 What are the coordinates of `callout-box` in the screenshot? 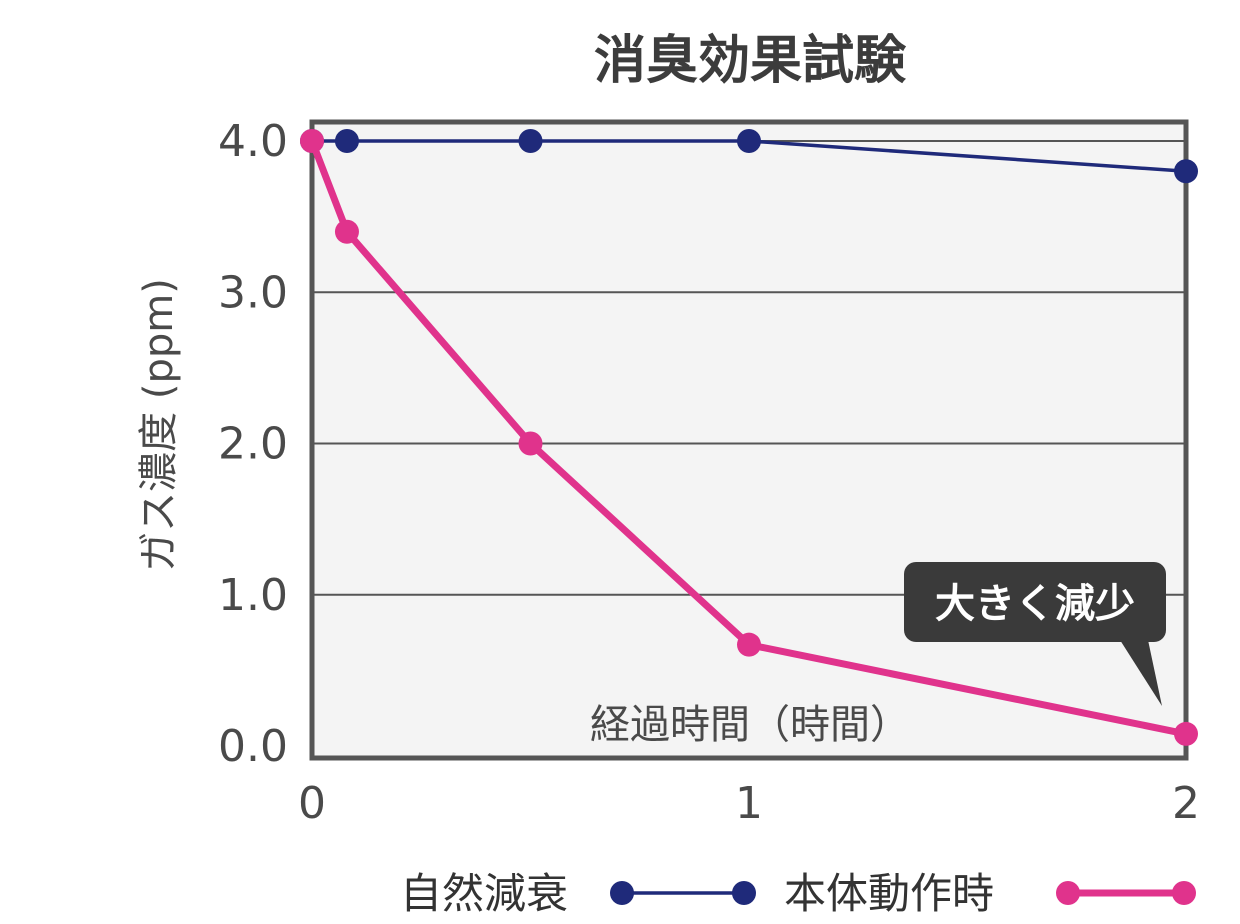 It's located at (1035, 602).